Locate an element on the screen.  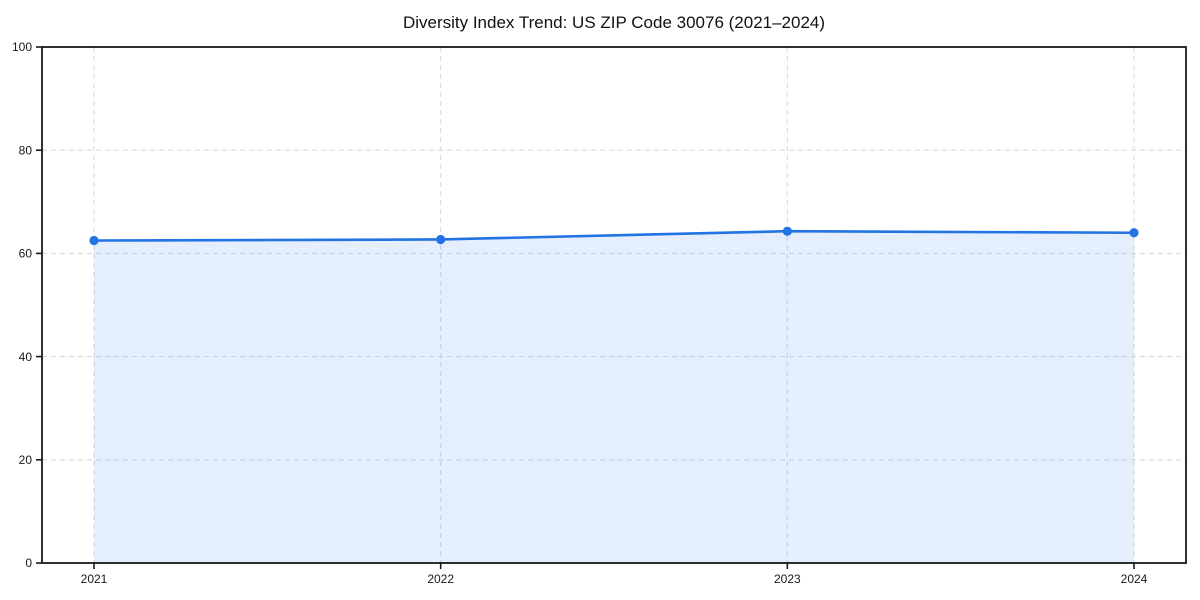
x-tick-label: 2024 is located at coordinates (1134, 579).